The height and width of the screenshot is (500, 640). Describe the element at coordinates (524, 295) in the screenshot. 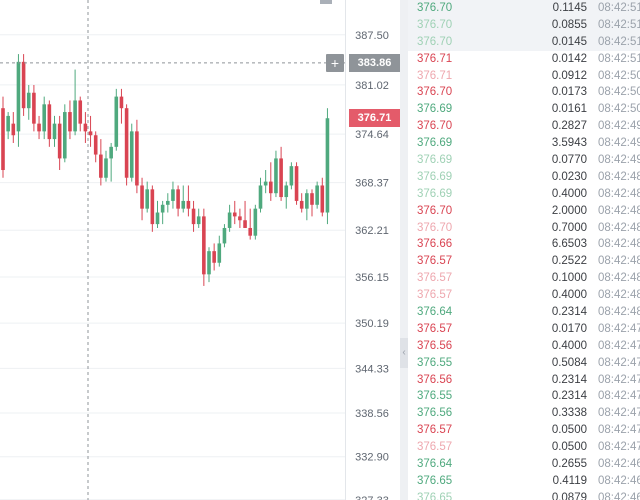

I see `trade-row: 376.57 0.4000 08:42:48` at that location.